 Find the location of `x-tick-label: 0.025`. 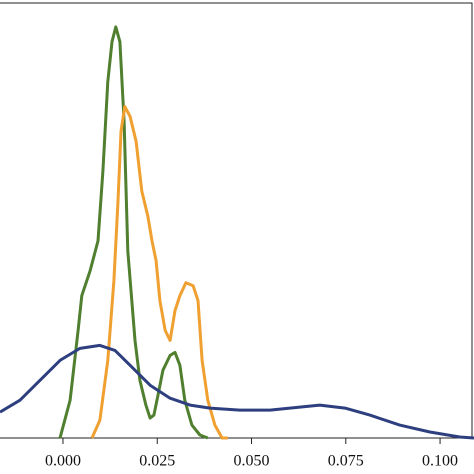

x-tick-label: 0.025 is located at coordinates (157, 461).